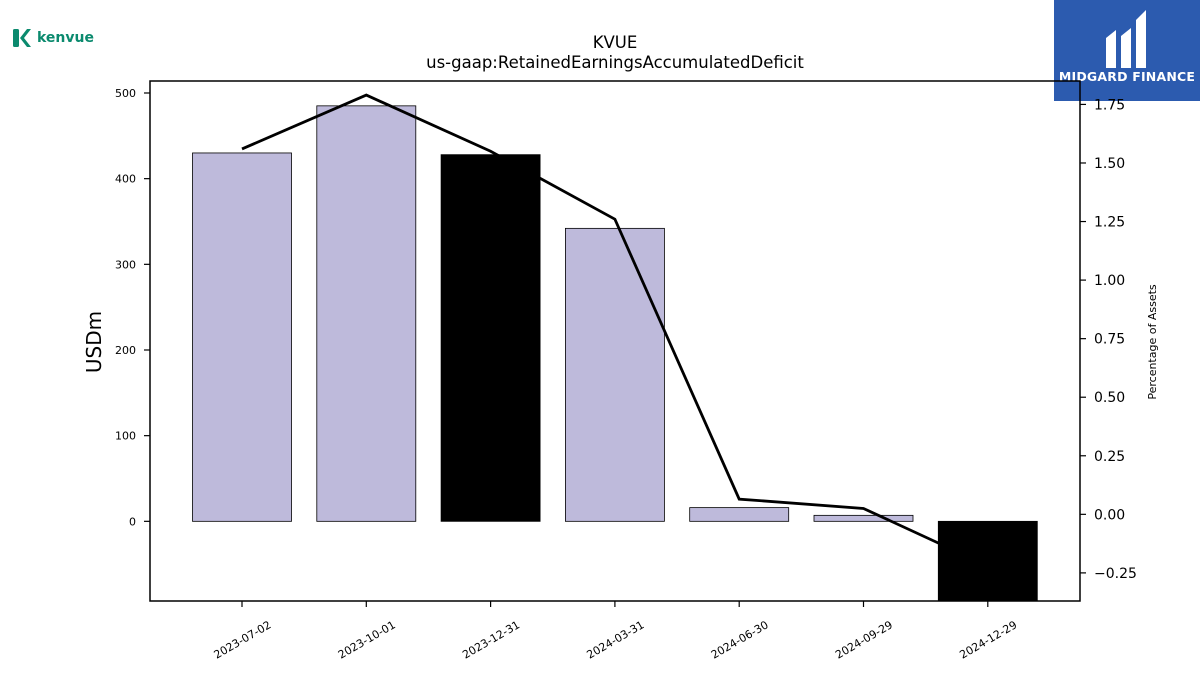  I want to click on y2-tick-label: 0.25, so click(1109, 457).